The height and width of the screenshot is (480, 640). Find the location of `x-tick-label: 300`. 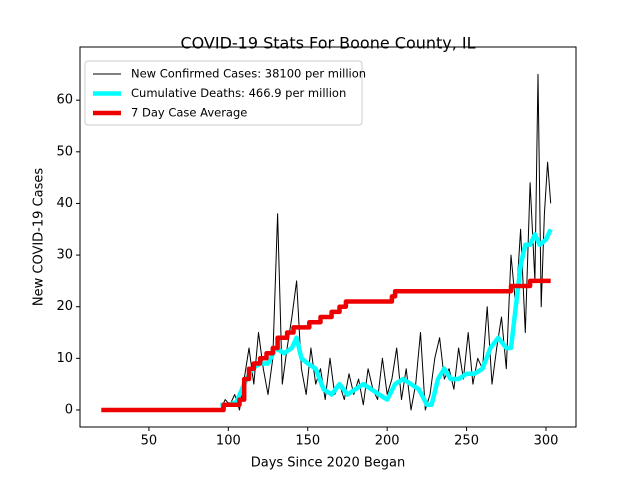

x-tick-label: 300 is located at coordinates (546, 441).